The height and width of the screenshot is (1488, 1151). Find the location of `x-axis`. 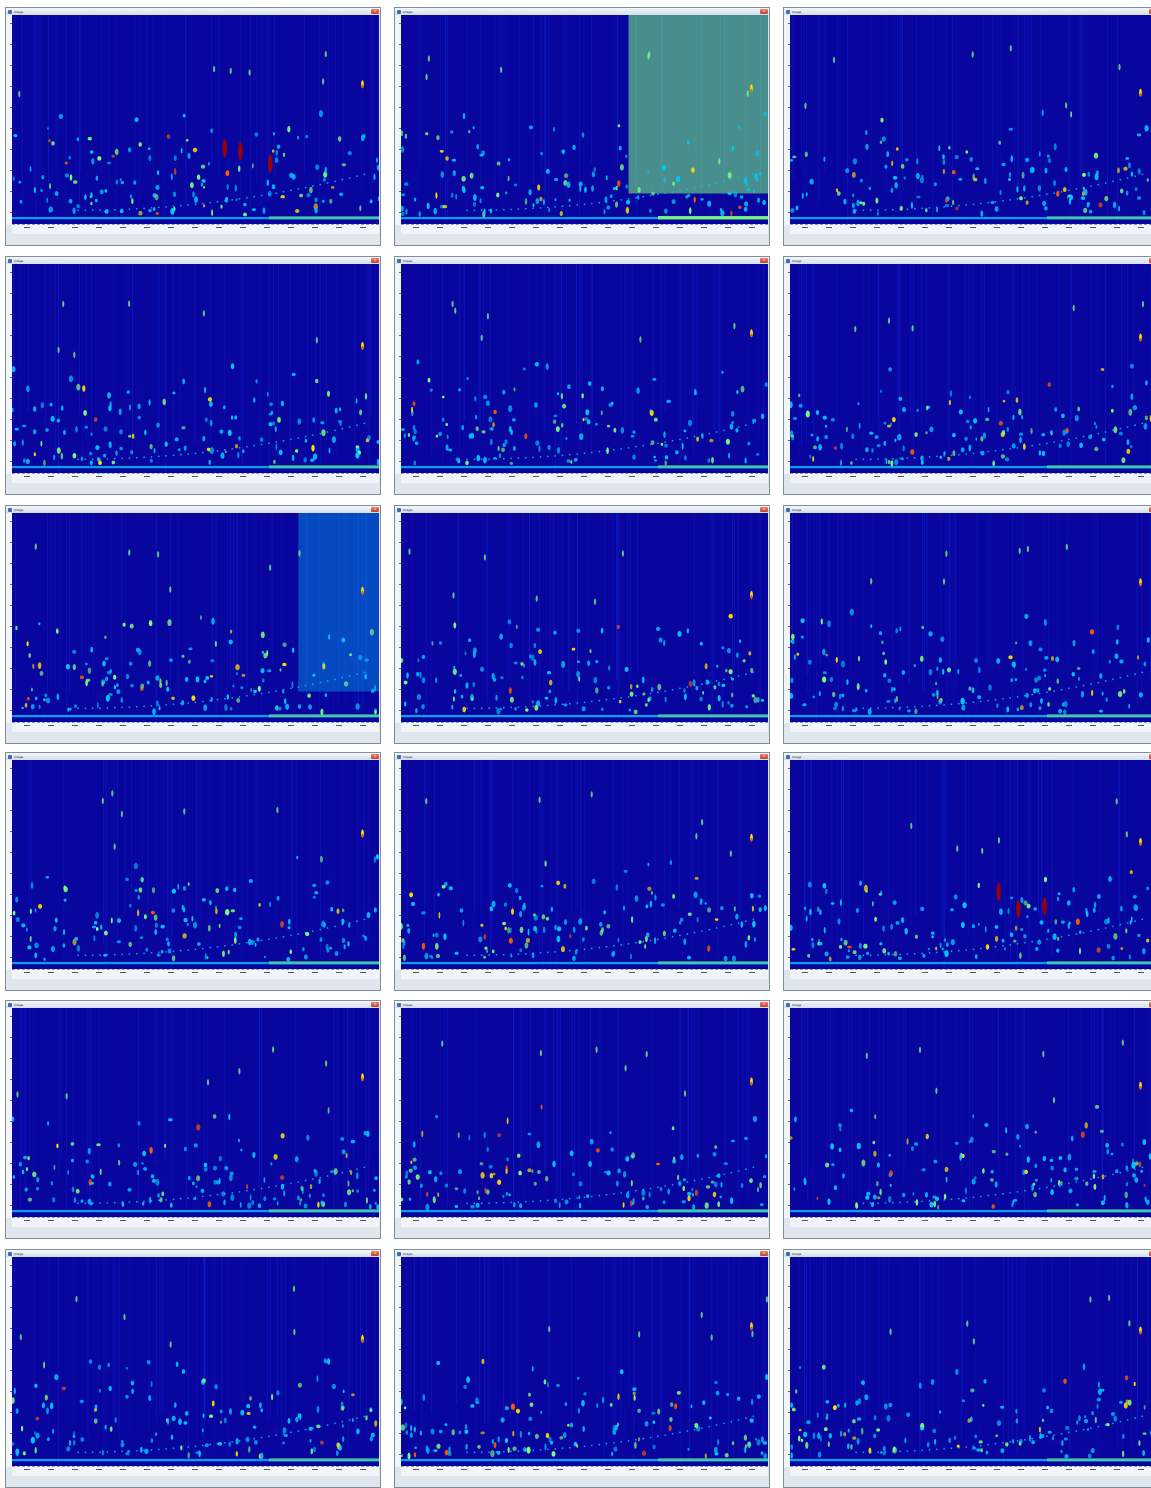

x-axis is located at coordinates (195, 229).